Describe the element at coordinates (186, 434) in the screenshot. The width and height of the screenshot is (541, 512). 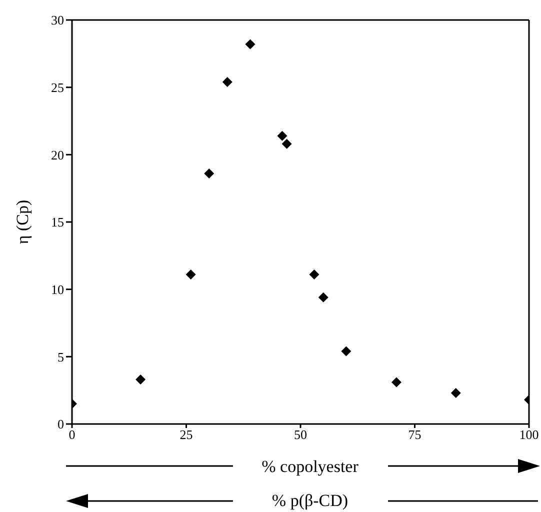
I see `x-tick-label: 25` at that location.